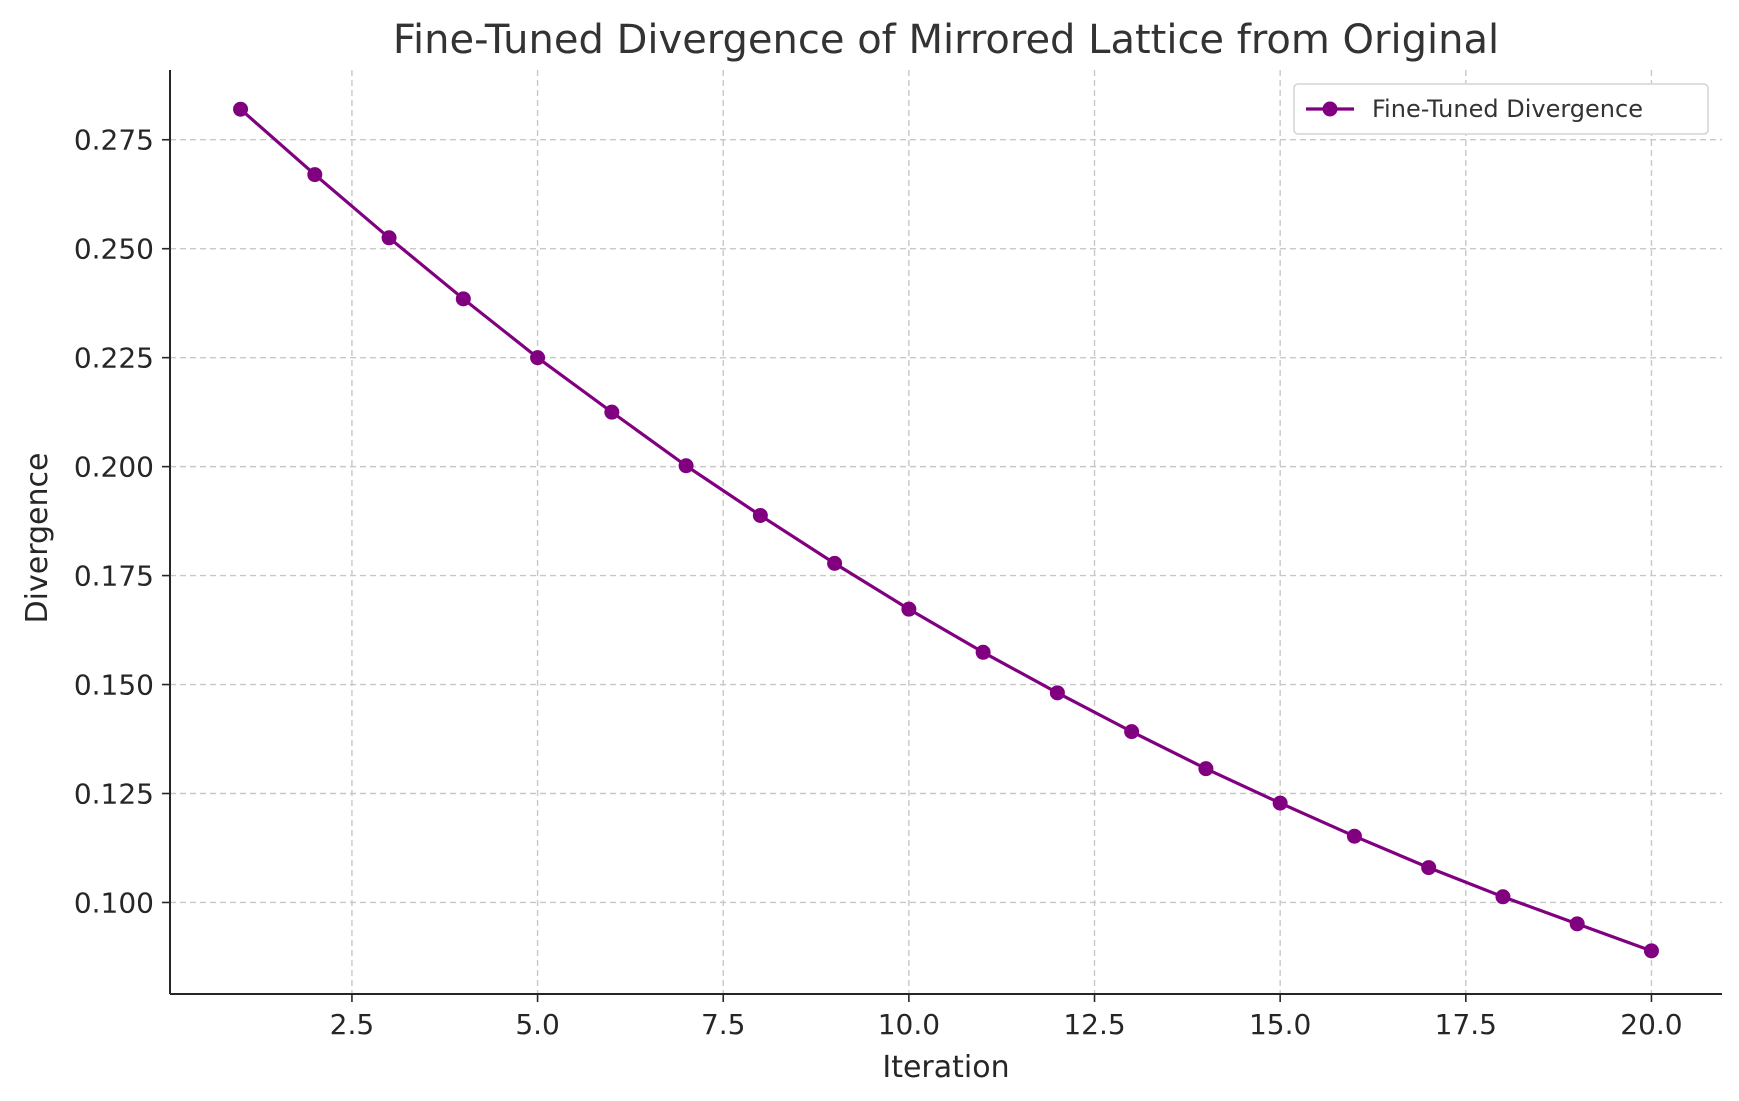 The width and height of the screenshot is (1739, 1101). I want to click on x-tick-label: 15.0, so click(1280, 1024).